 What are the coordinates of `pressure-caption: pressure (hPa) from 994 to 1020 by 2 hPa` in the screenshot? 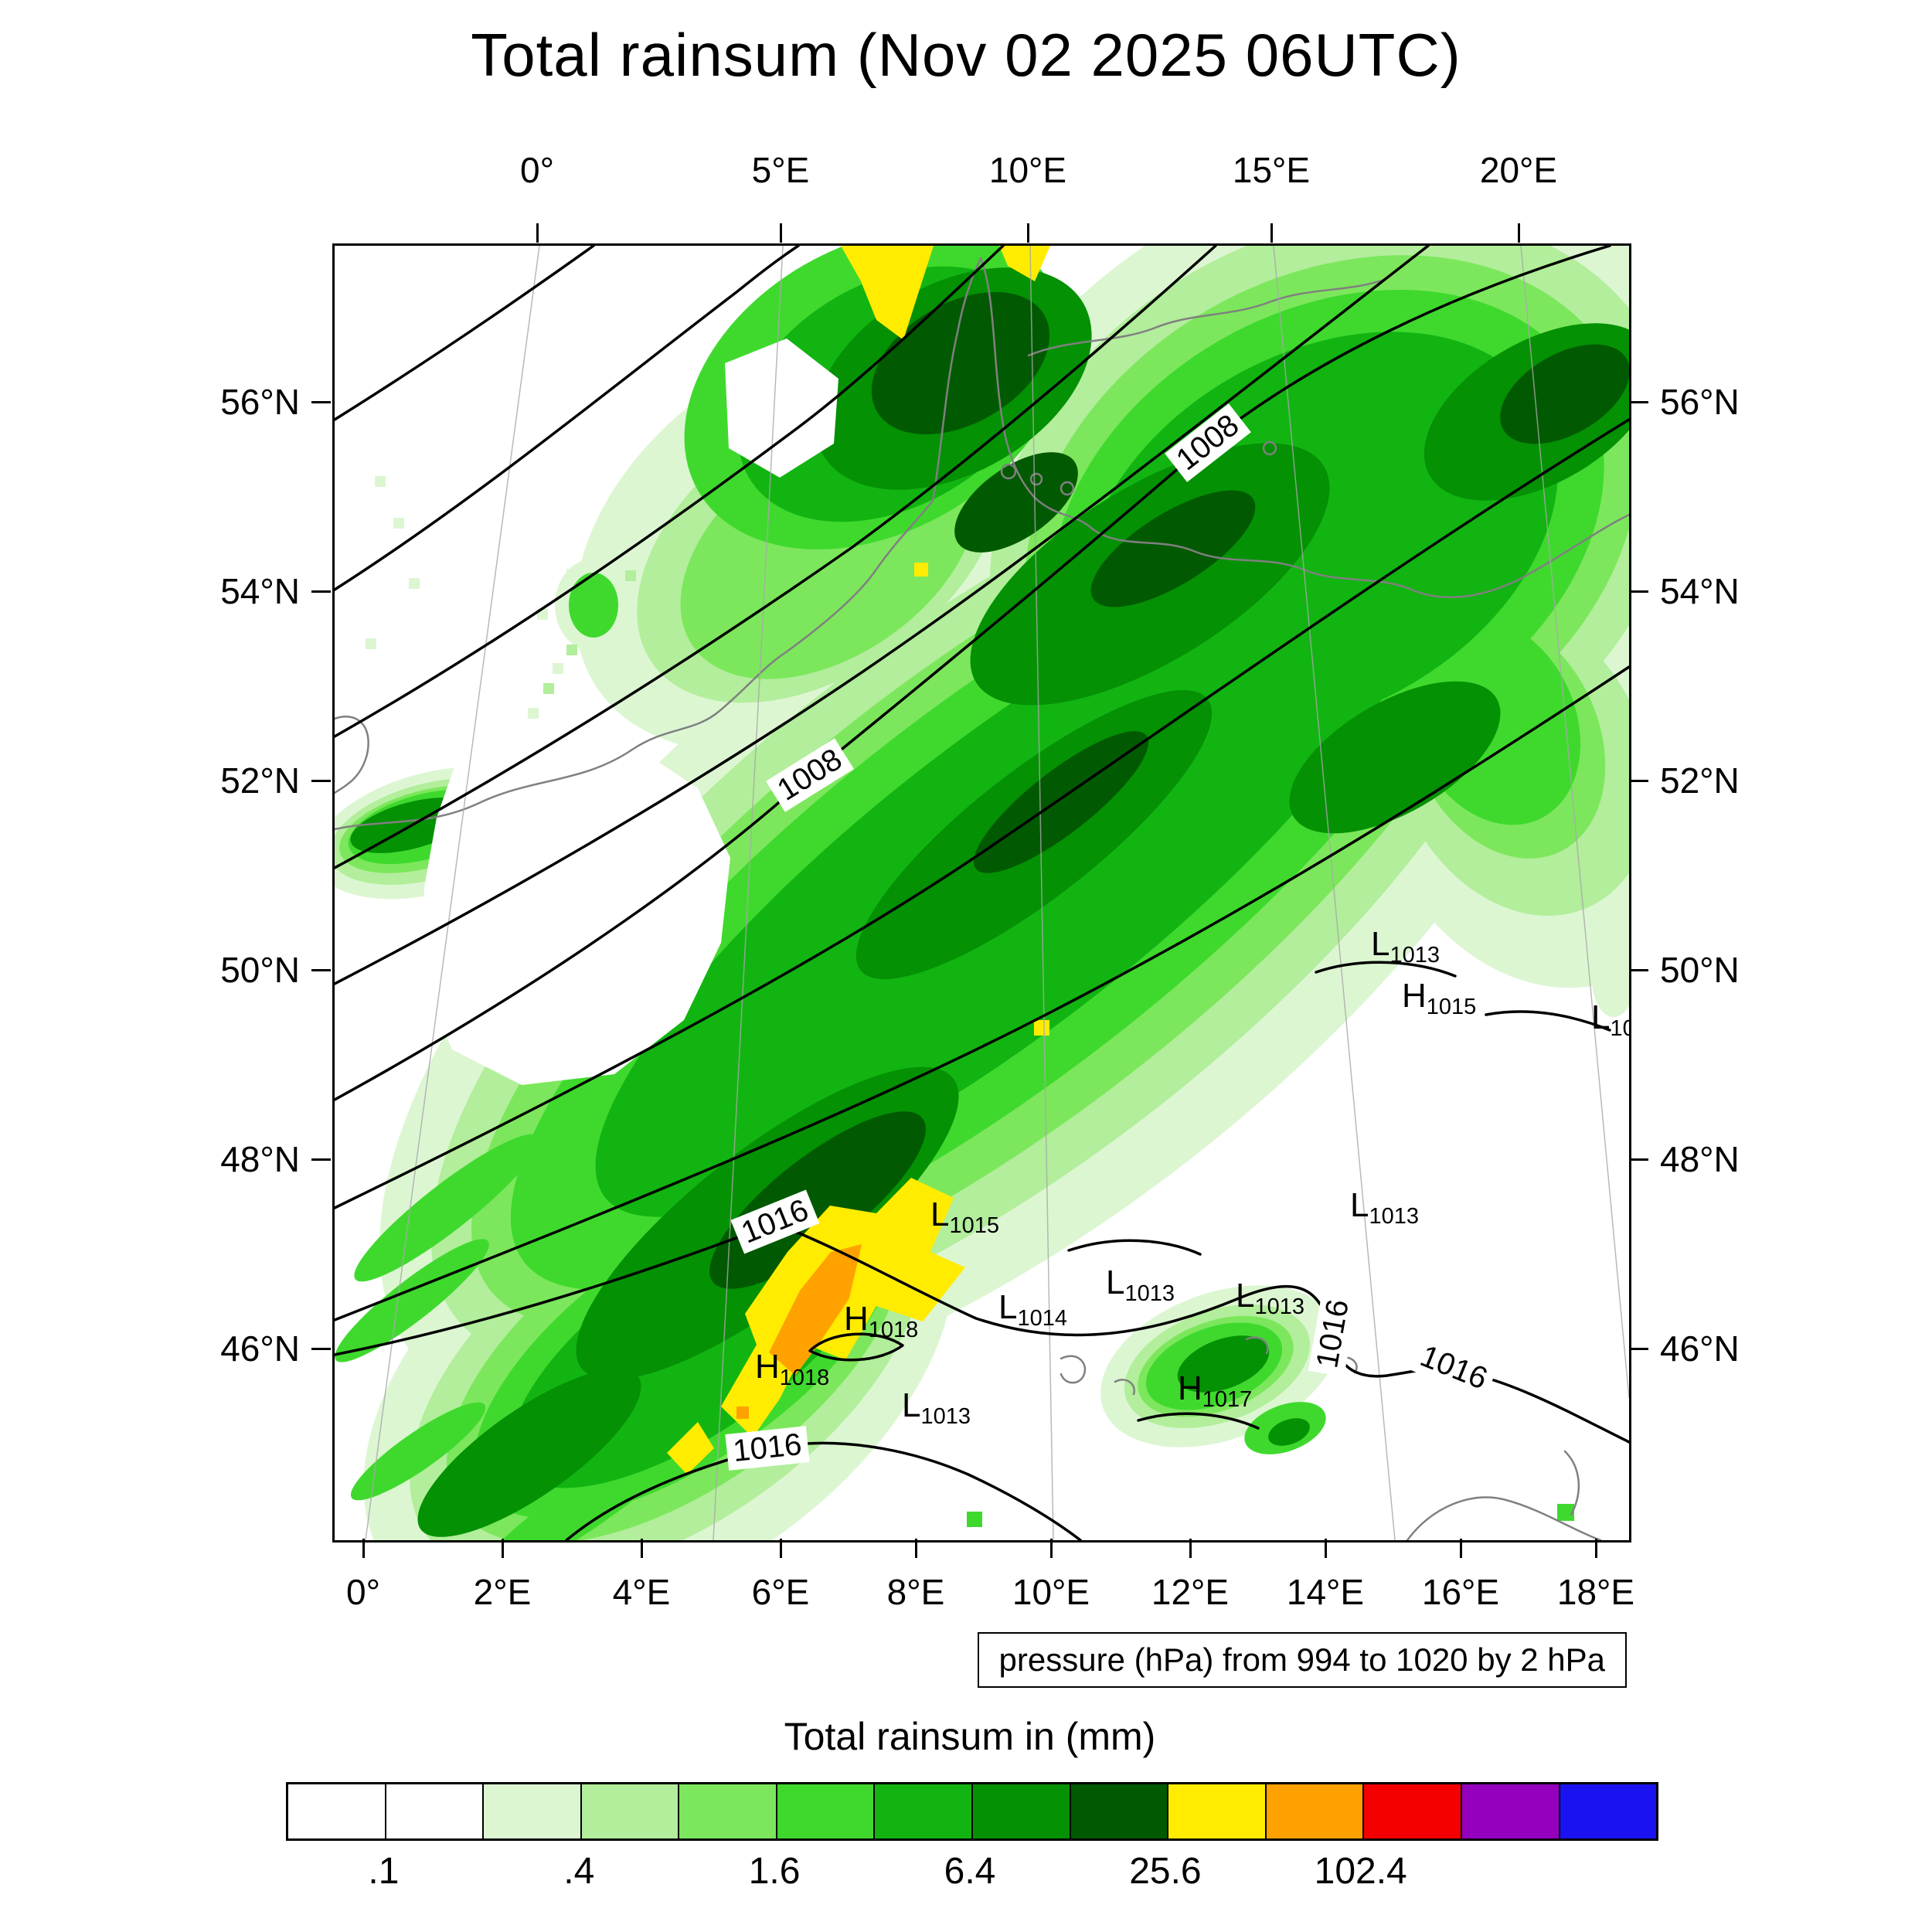 It's located at (1302, 1660).